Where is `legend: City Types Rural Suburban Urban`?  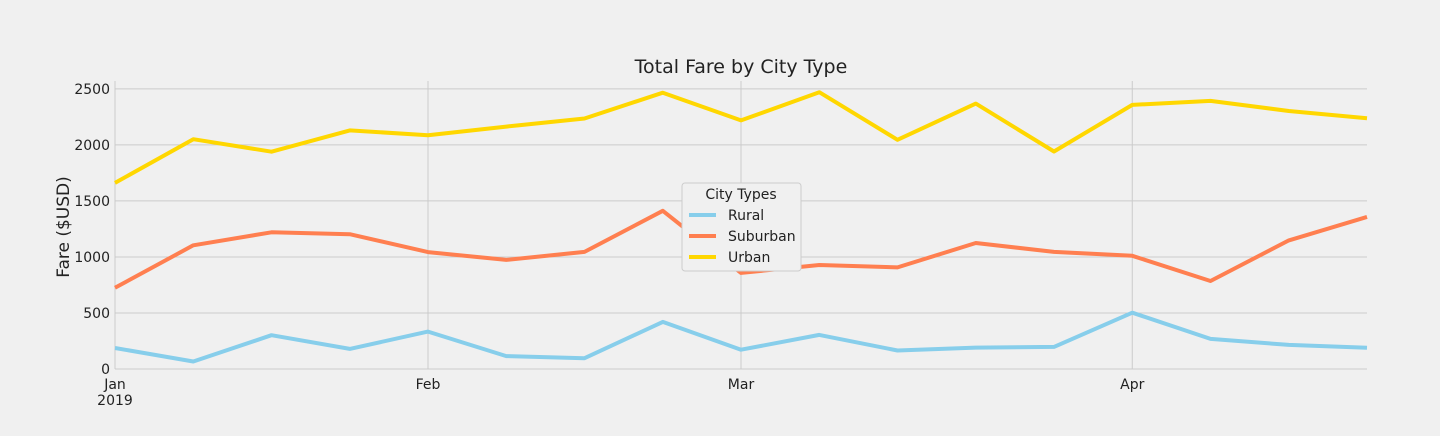 legend: City Types Rural Suburban Urban is located at coordinates (741, 227).